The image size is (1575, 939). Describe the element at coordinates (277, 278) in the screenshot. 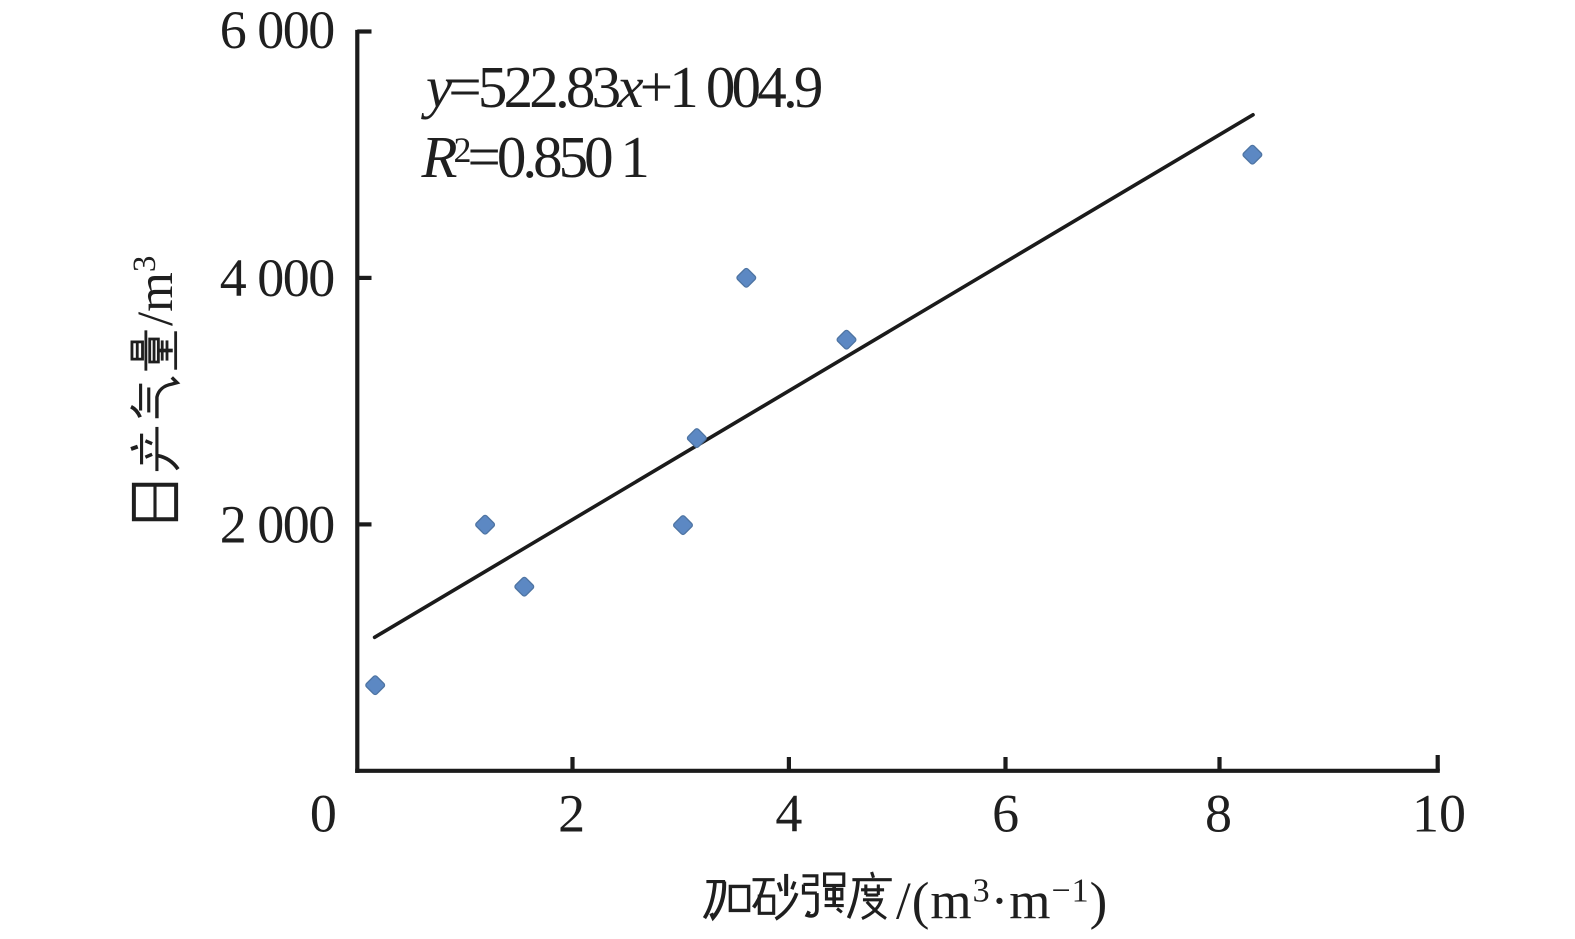

I see `svg-text: 4 000` at that location.